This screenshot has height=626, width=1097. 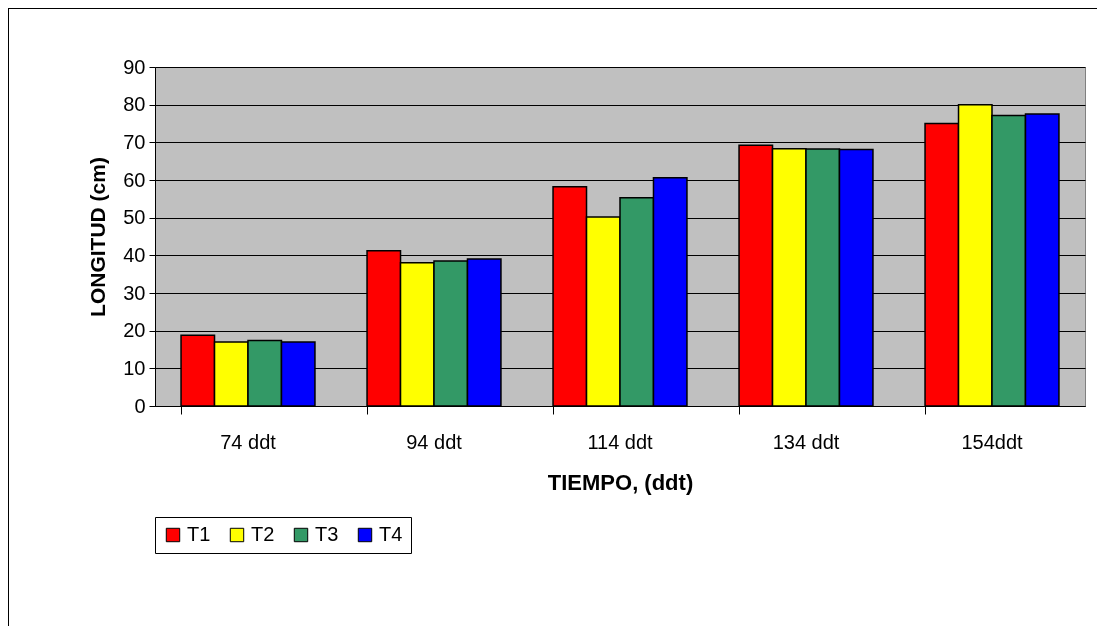 What do you see at coordinates (134, 292) in the screenshot?
I see `y-tick-label: 30` at bounding box center [134, 292].